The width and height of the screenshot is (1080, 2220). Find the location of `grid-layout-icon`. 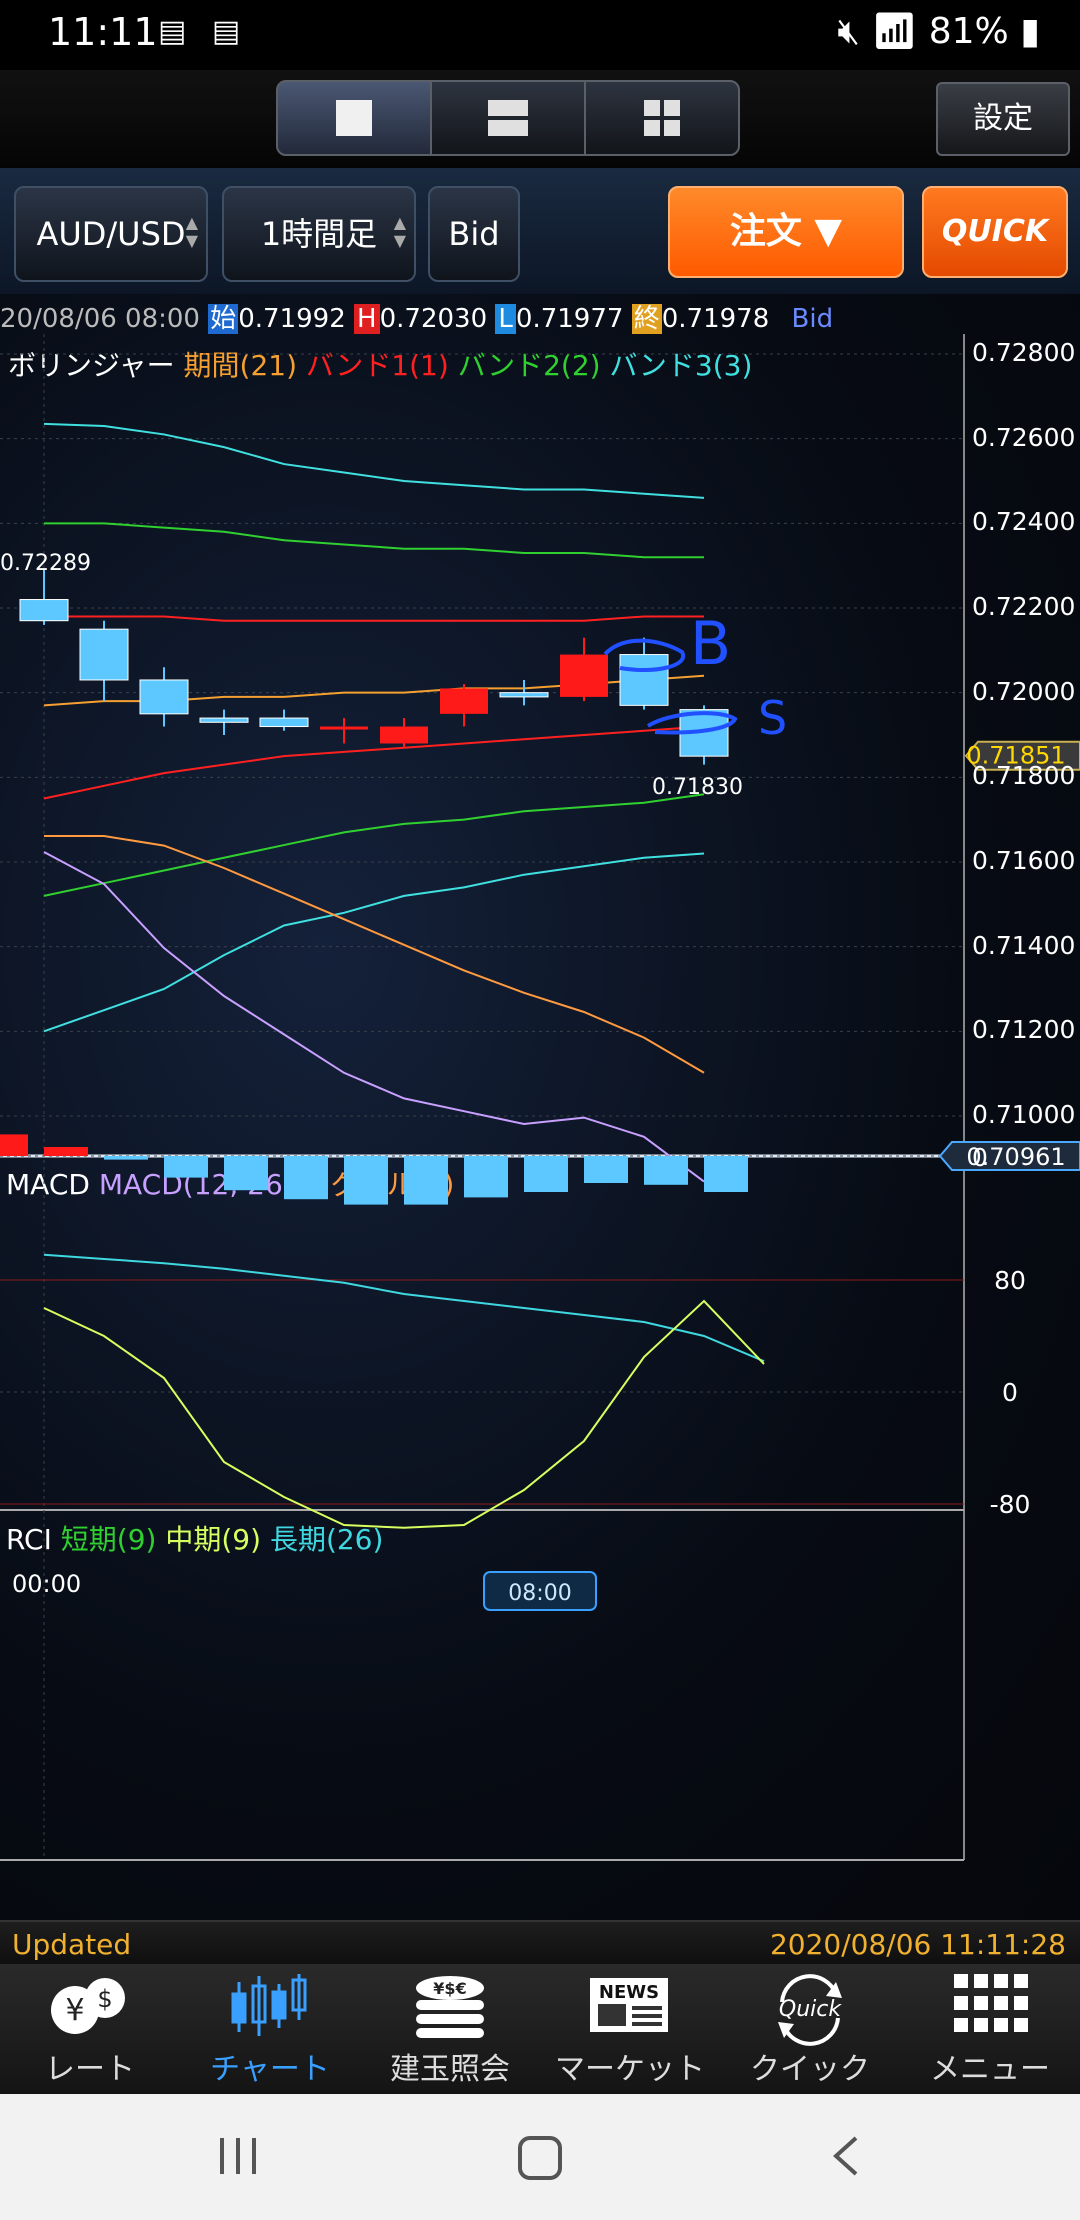

grid-layout-icon is located at coordinates (662, 118).